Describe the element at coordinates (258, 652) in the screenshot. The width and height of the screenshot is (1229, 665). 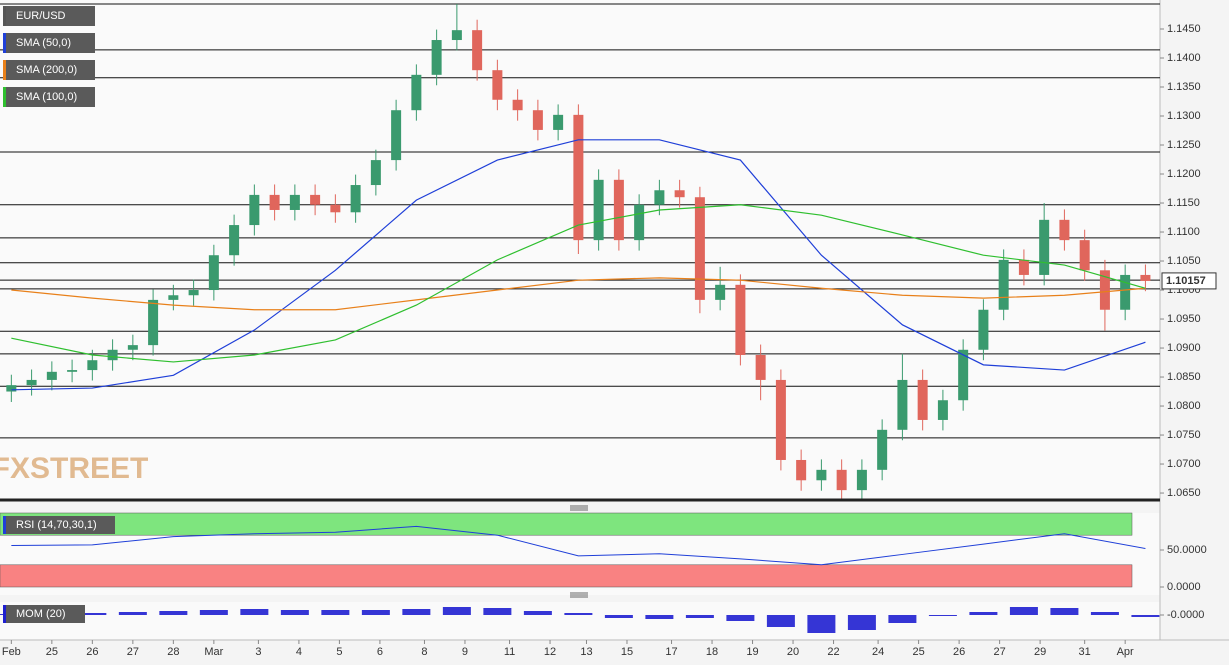
I see `x-tick-label: 3` at that location.